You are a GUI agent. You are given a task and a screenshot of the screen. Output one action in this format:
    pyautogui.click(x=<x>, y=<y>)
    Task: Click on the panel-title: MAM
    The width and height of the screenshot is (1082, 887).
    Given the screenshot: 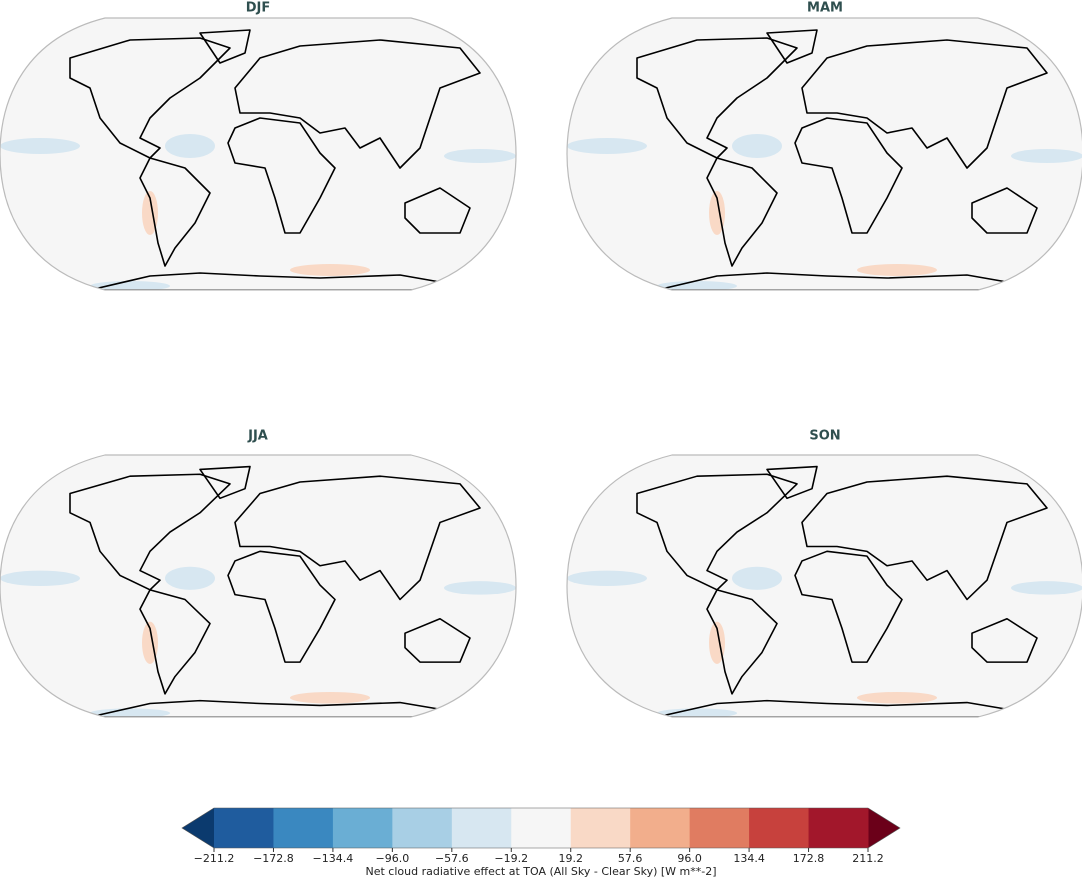 What is the action you would take?
    pyautogui.click(x=825, y=8)
    